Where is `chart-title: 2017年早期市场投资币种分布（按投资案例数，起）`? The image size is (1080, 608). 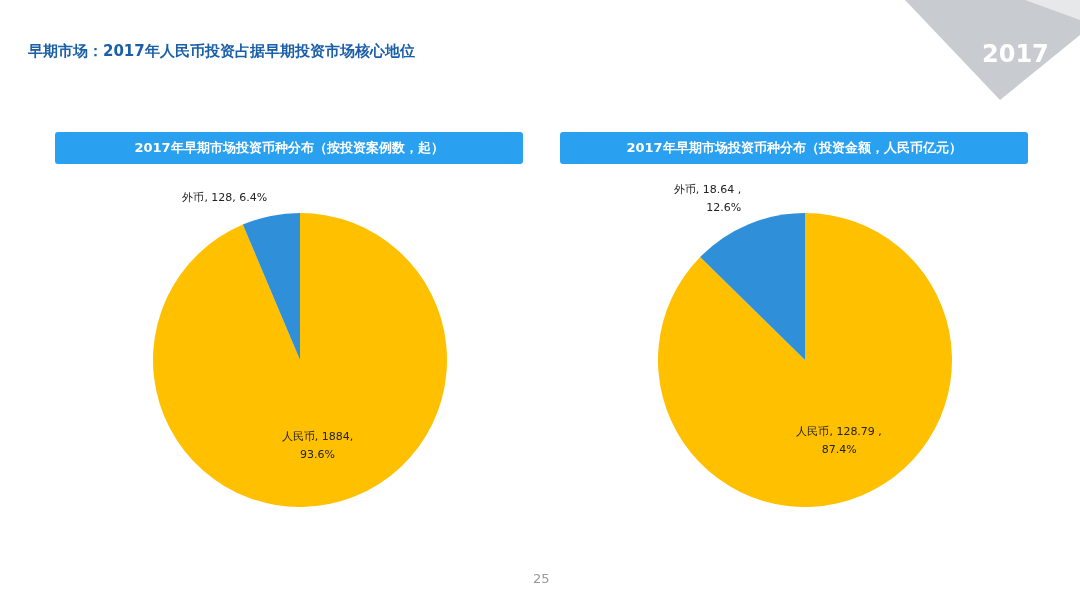
chart-title: 2017年早期市场投资币种分布（按投资案例数，起） is located at coordinates (289, 148).